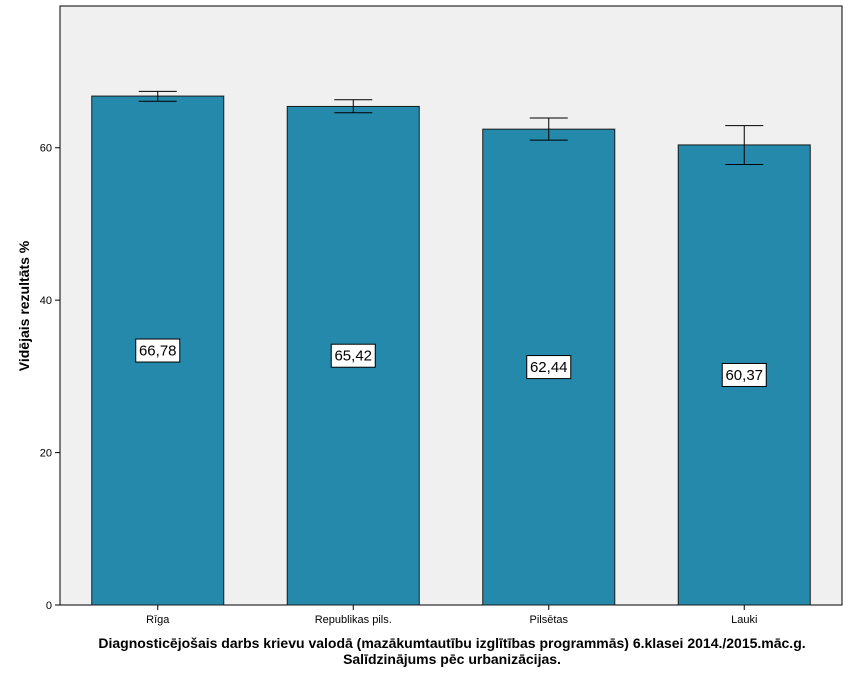  I want to click on x-tick-label-2: Pilsētas, so click(548, 620).